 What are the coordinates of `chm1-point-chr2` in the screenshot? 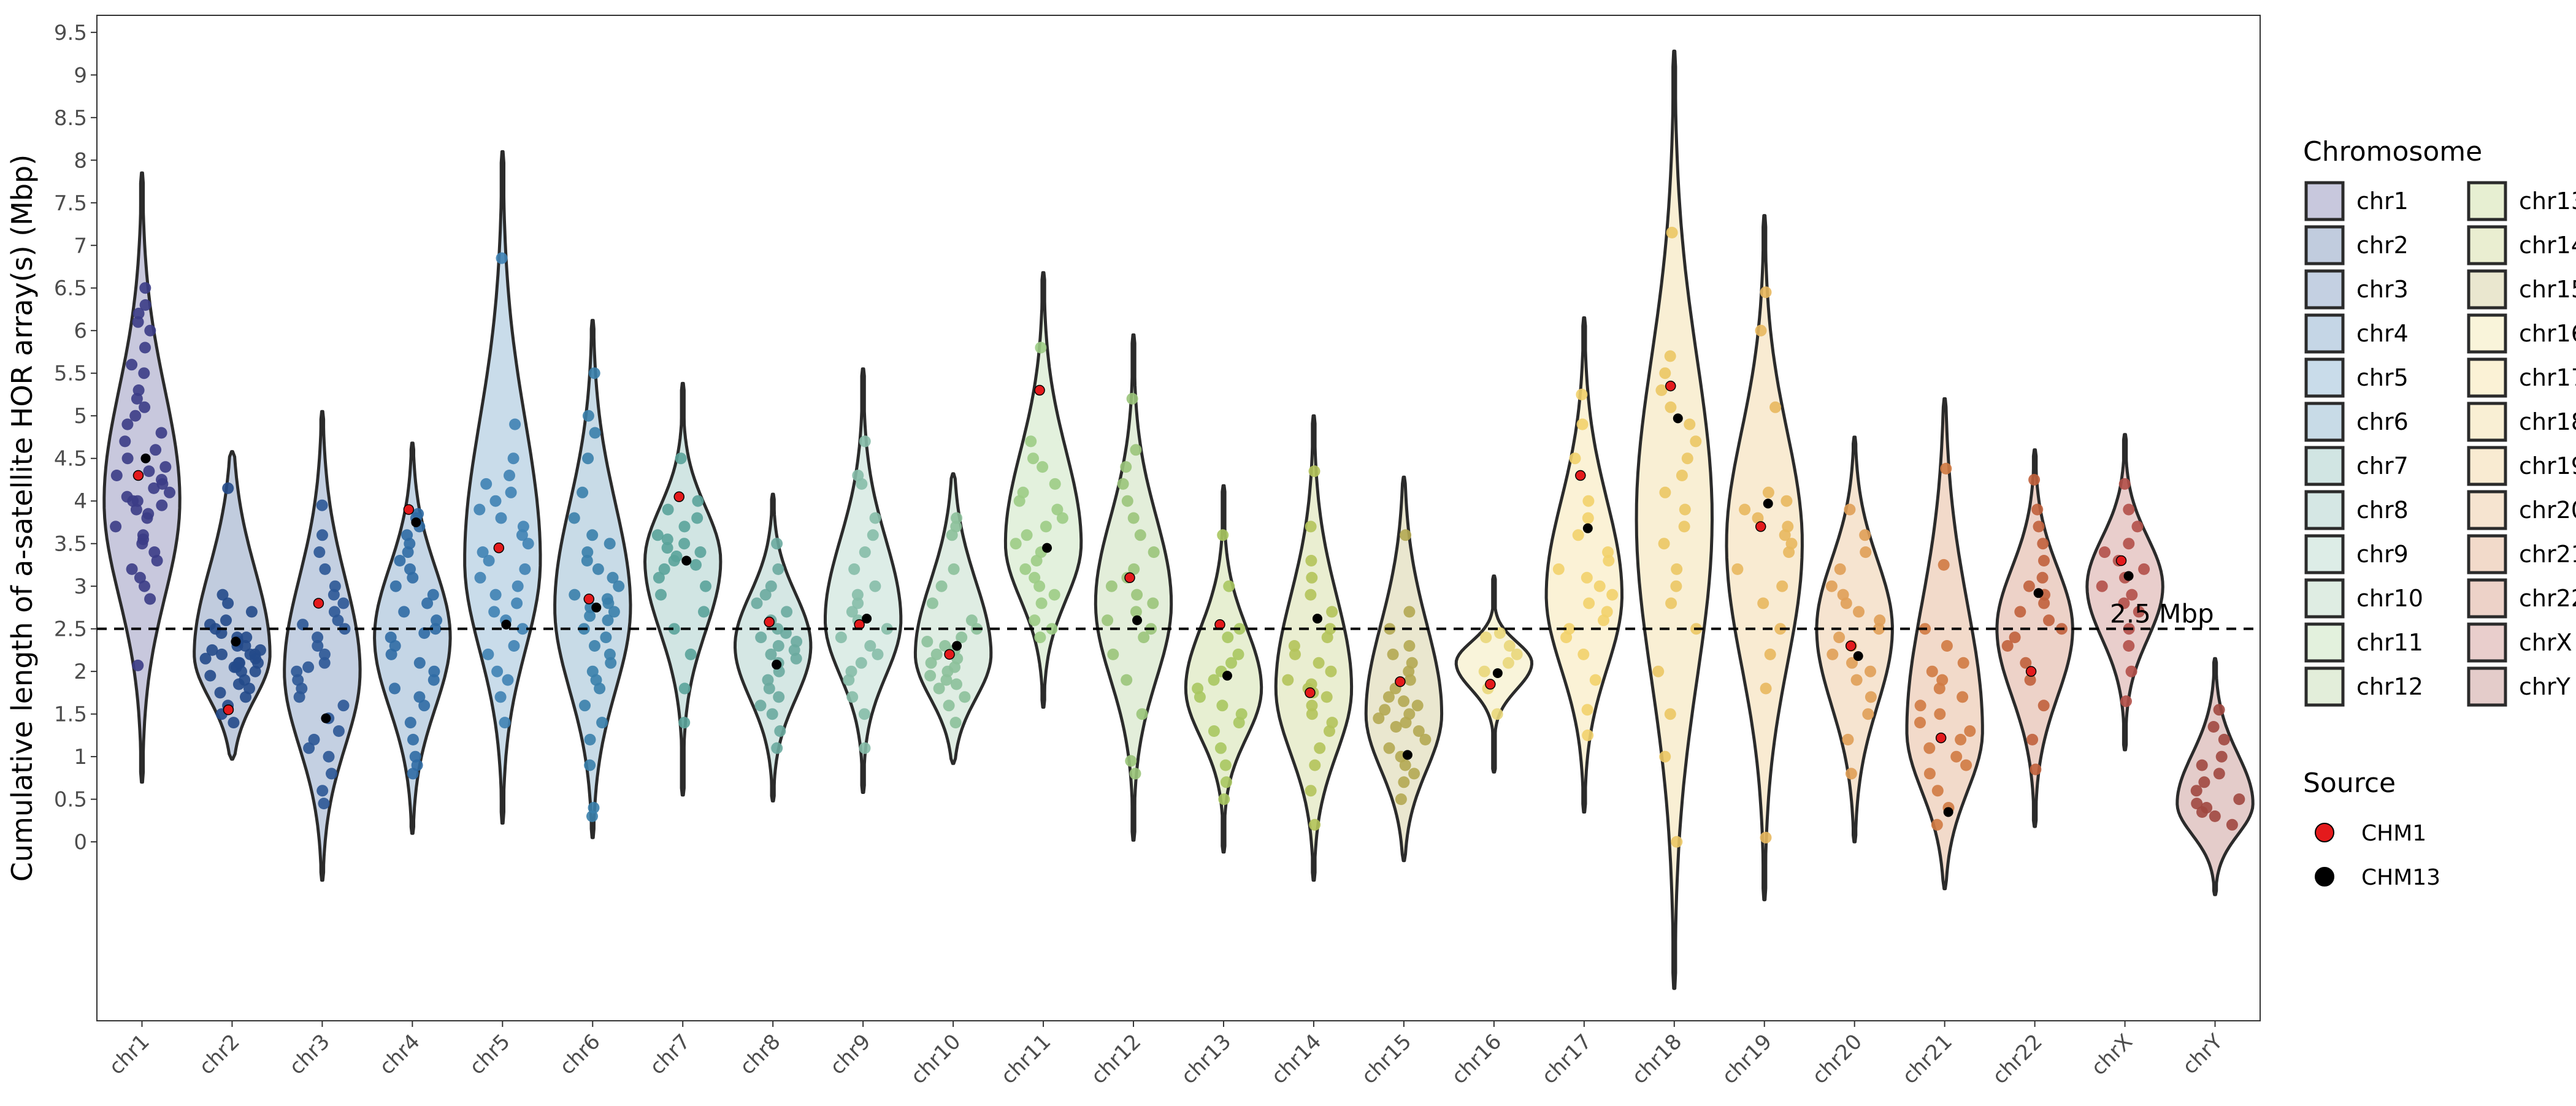 It's located at (228, 709).